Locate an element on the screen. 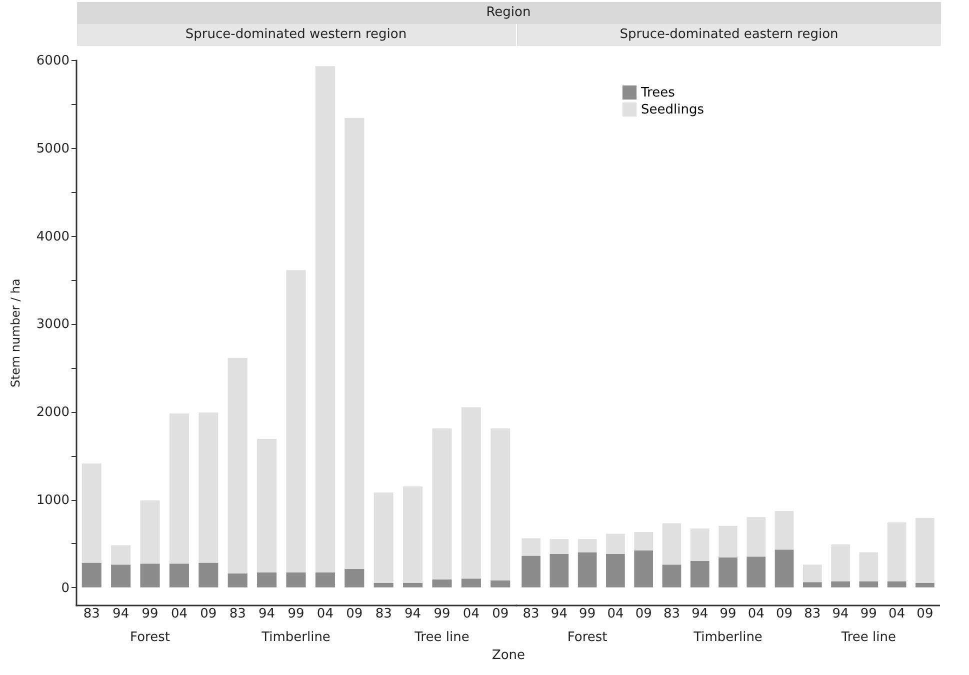 The image size is (969, 675). y-tick-label: 0 is located at coordinates (65, 588).